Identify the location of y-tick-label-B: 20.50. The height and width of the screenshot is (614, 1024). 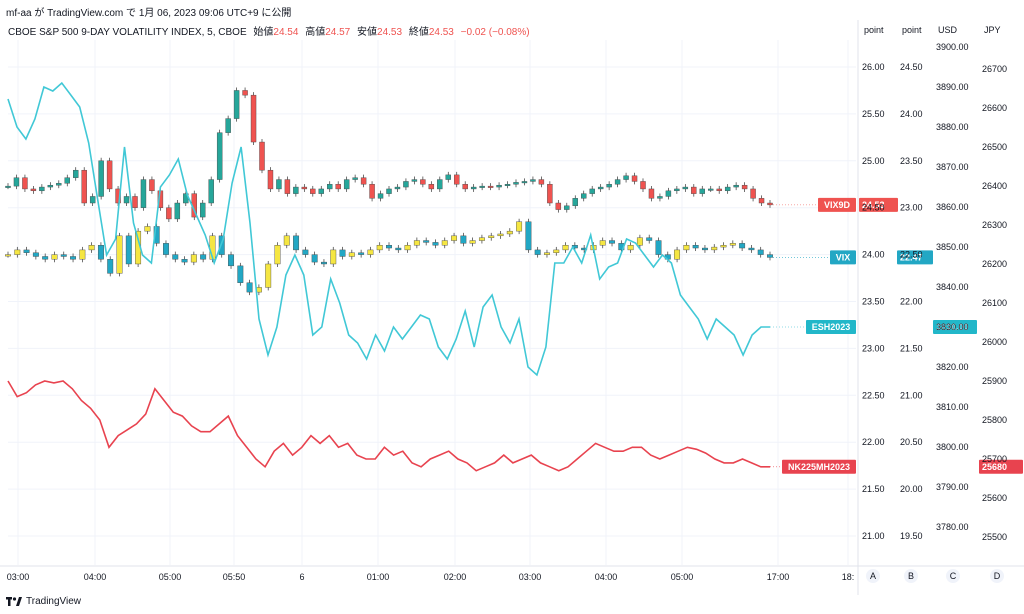
(911, 442).